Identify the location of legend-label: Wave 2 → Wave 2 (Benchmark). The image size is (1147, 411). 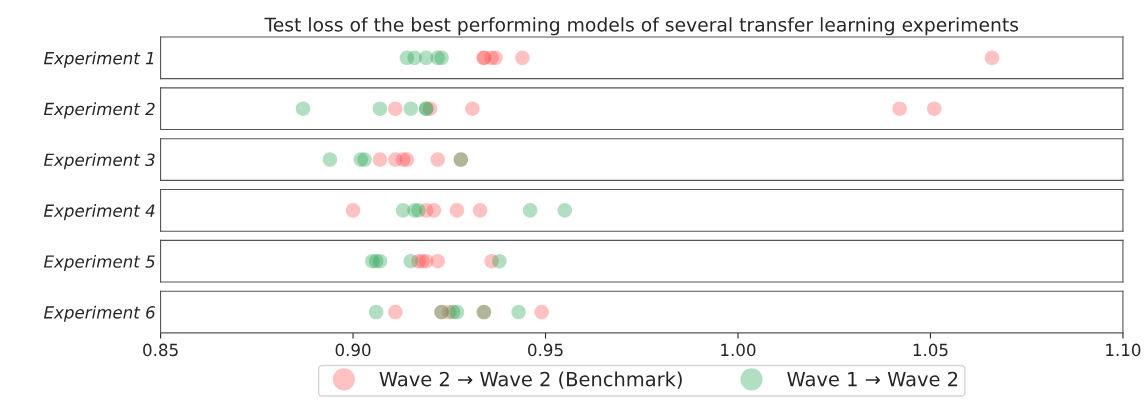
(530, 380).